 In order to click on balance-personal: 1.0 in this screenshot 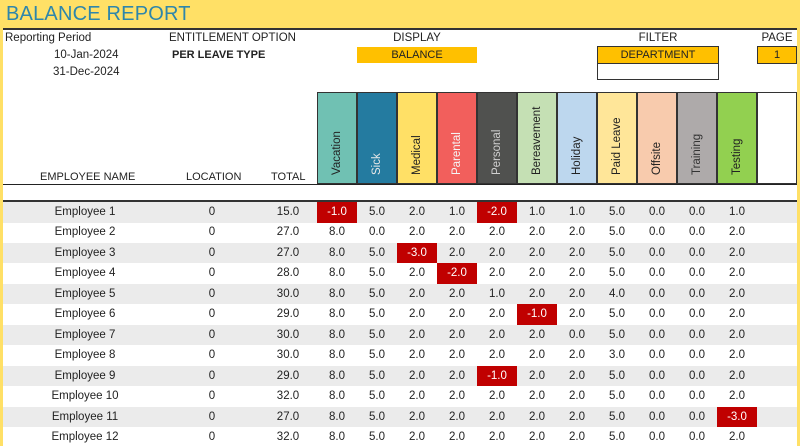, I will do `click(497, 293)`.